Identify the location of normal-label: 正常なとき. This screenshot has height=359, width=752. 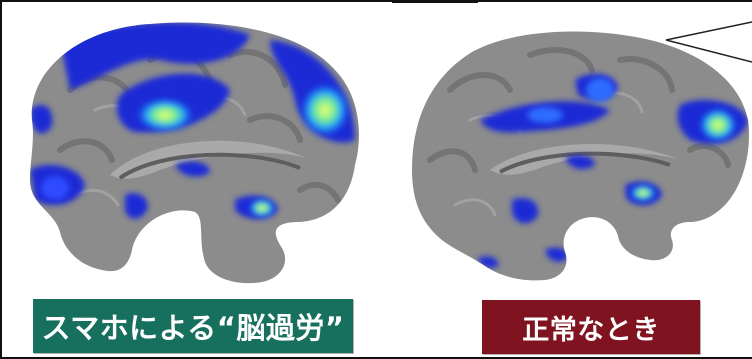
(591, 327).